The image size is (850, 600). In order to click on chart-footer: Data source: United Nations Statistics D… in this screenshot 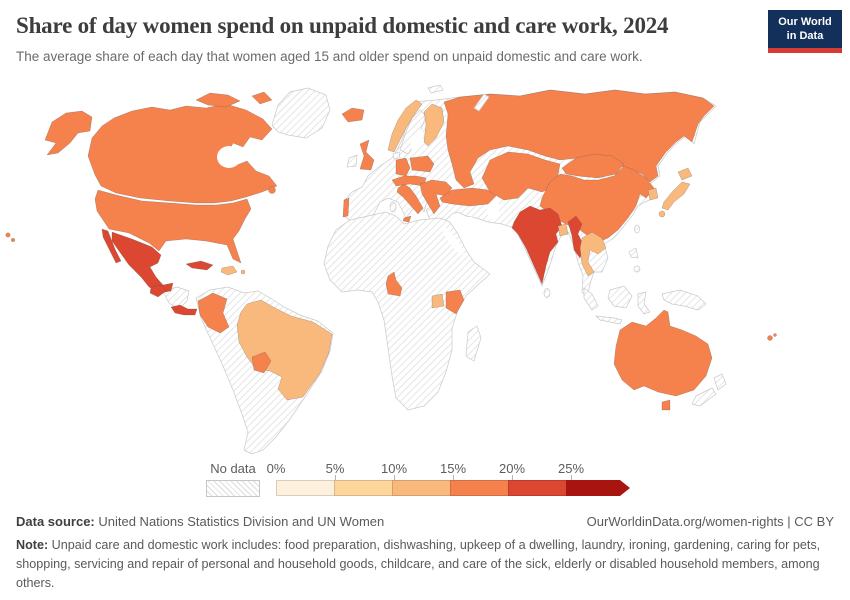, I will do `click(425, 553)`.